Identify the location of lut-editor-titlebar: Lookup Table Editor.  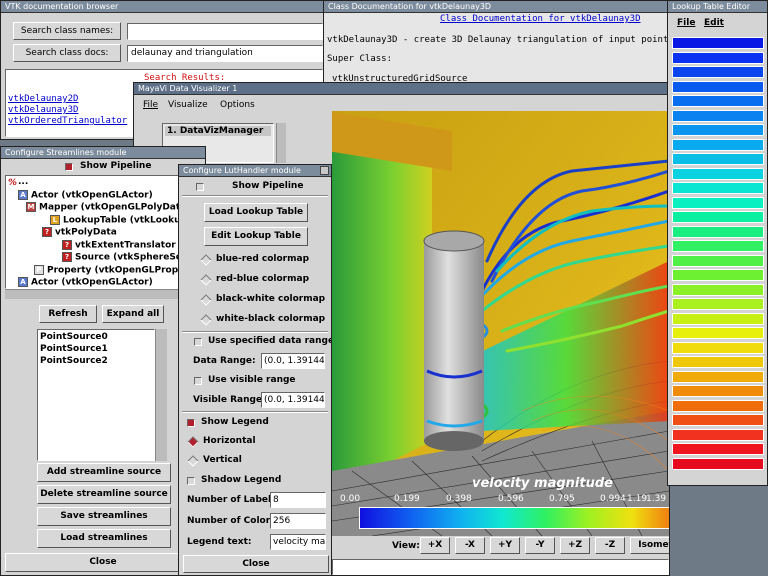
(717, 7).